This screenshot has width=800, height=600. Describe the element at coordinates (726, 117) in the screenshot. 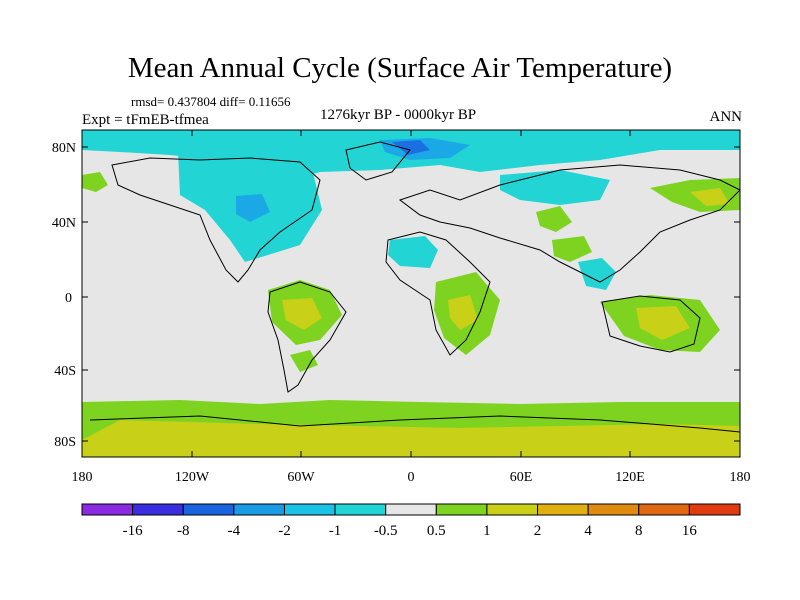

I see `season-label: ANN` at that location.